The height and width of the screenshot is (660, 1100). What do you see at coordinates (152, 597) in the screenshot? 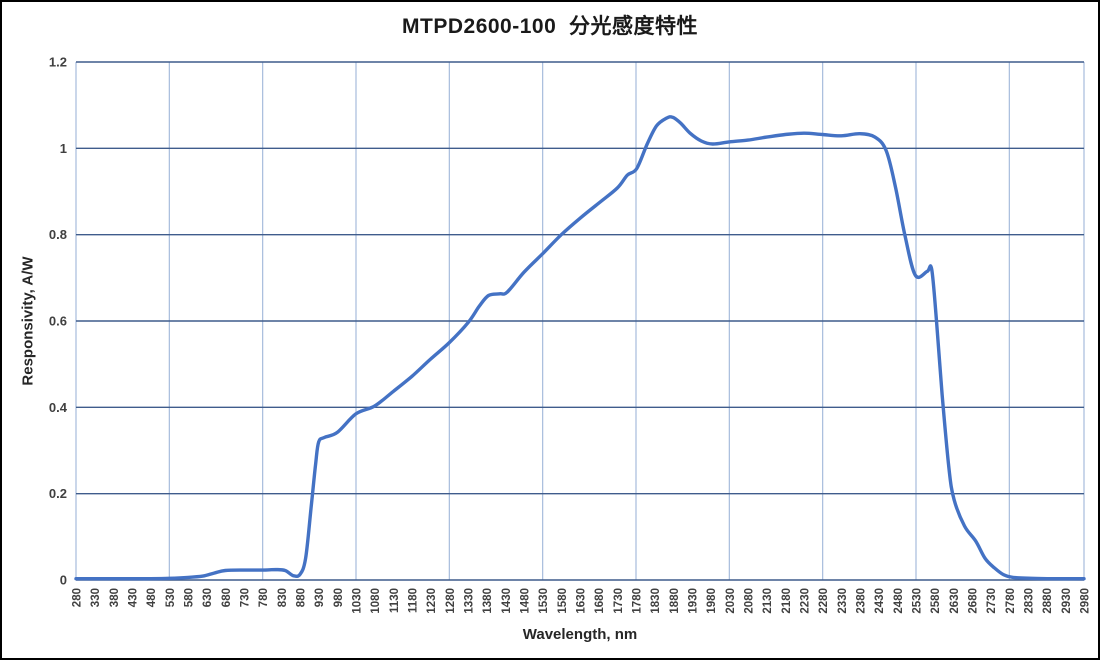
I see `x-tick-label: 480` at bounding box center [152, 597].